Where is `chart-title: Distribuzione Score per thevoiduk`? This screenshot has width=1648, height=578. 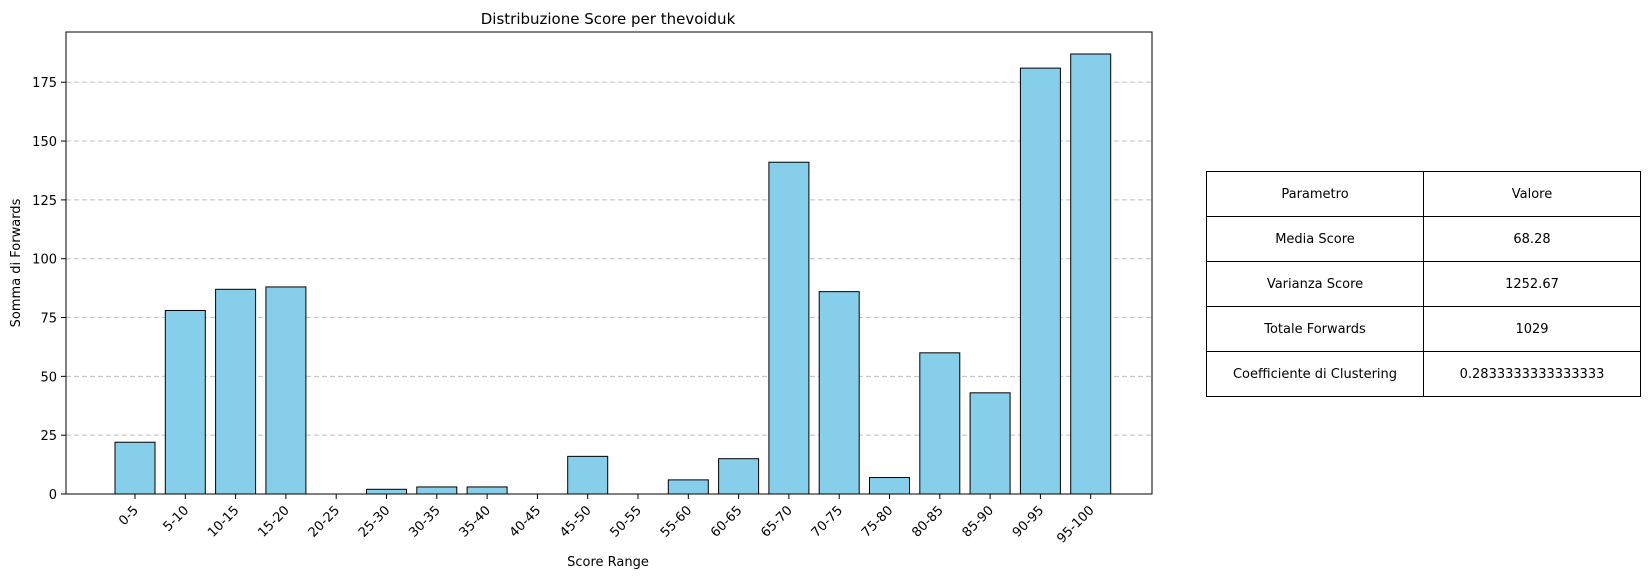 chart-title: Distribuzione Score per thevoiduk is located at coordinates (608, 19).